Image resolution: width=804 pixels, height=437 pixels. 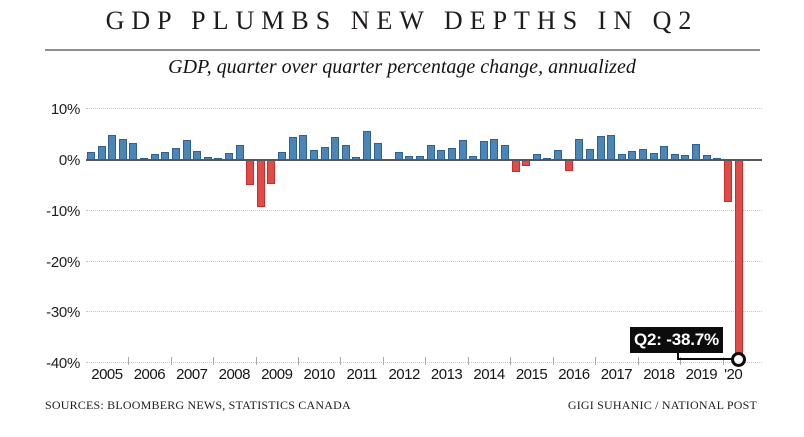 I want to click on bar-2013-q4, so click(x=462, y=149).